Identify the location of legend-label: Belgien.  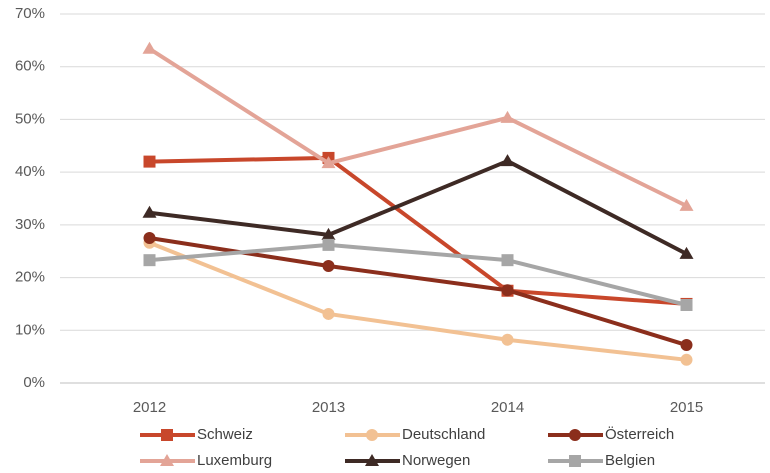
(630, 460).